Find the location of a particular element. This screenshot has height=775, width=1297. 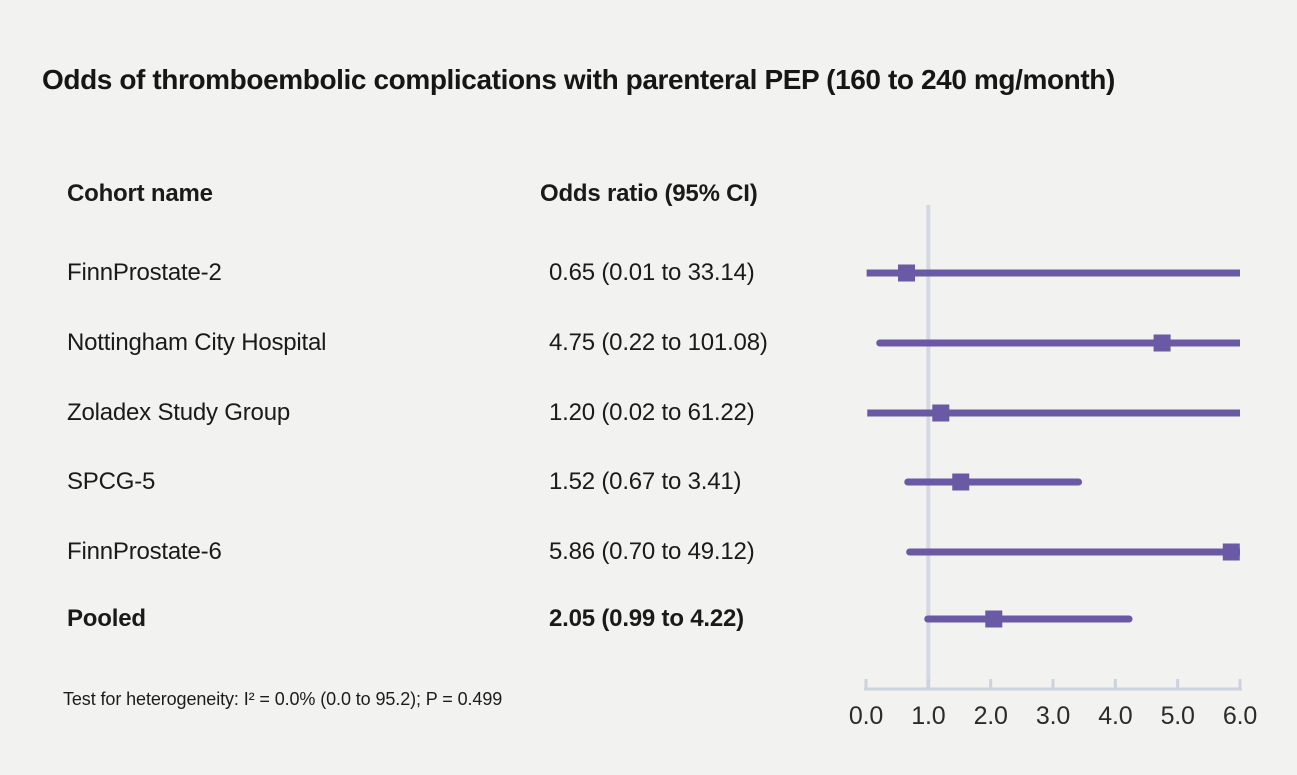

cohort-name: FinnProstate-6 is located at coordinates (144, 551).